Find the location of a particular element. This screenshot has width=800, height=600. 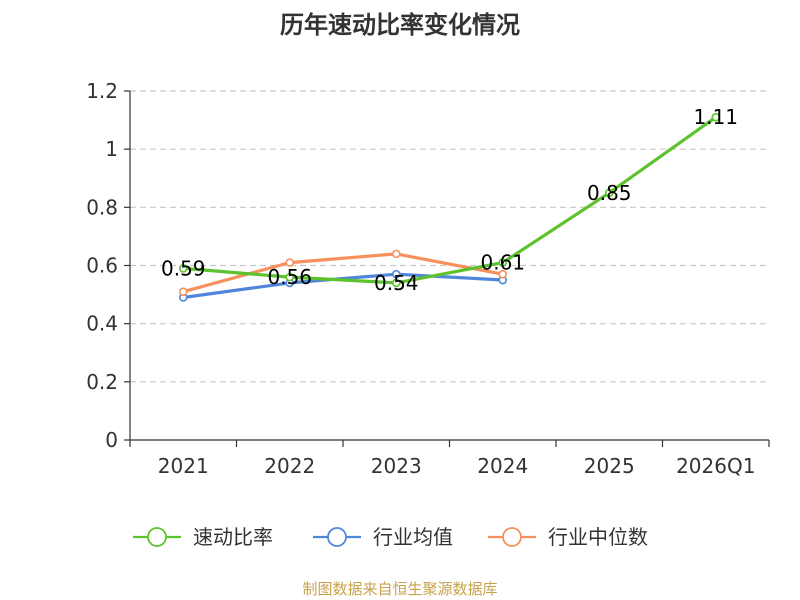

data-label: 0.85 is located at coordinates (609, 193).